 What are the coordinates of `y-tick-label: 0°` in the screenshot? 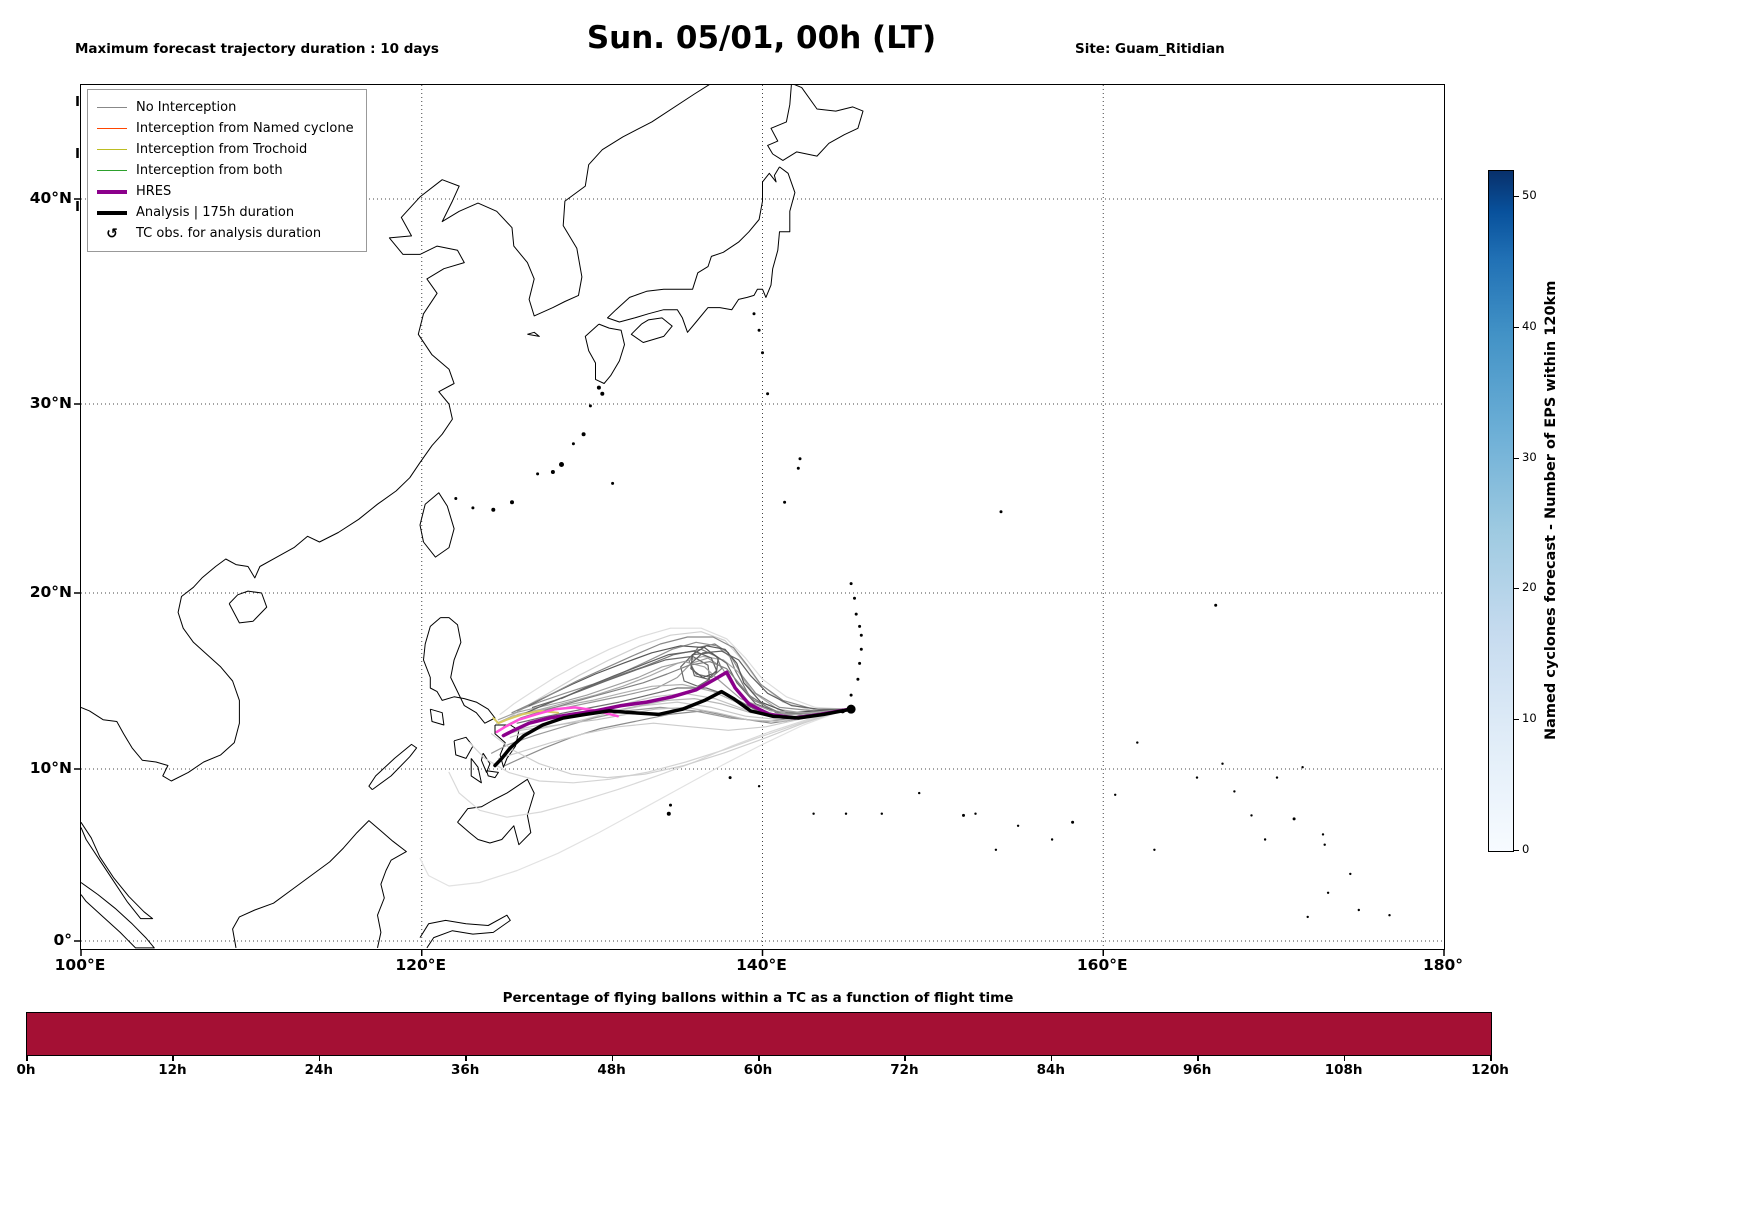 It's located at (62, 940).